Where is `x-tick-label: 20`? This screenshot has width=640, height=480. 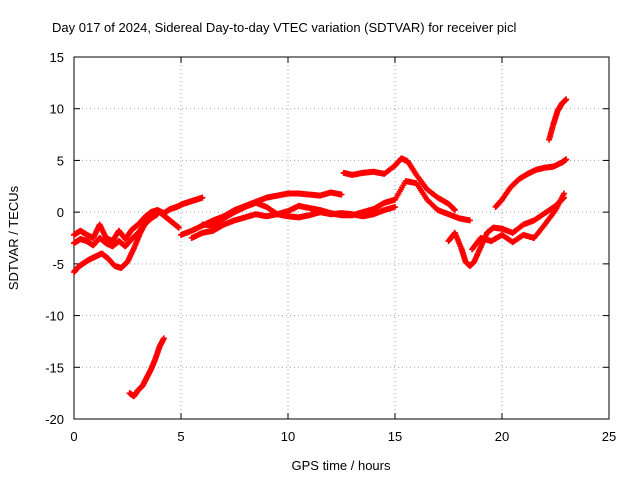 x-tick-label: 20 is located at coordinates (502, 436).